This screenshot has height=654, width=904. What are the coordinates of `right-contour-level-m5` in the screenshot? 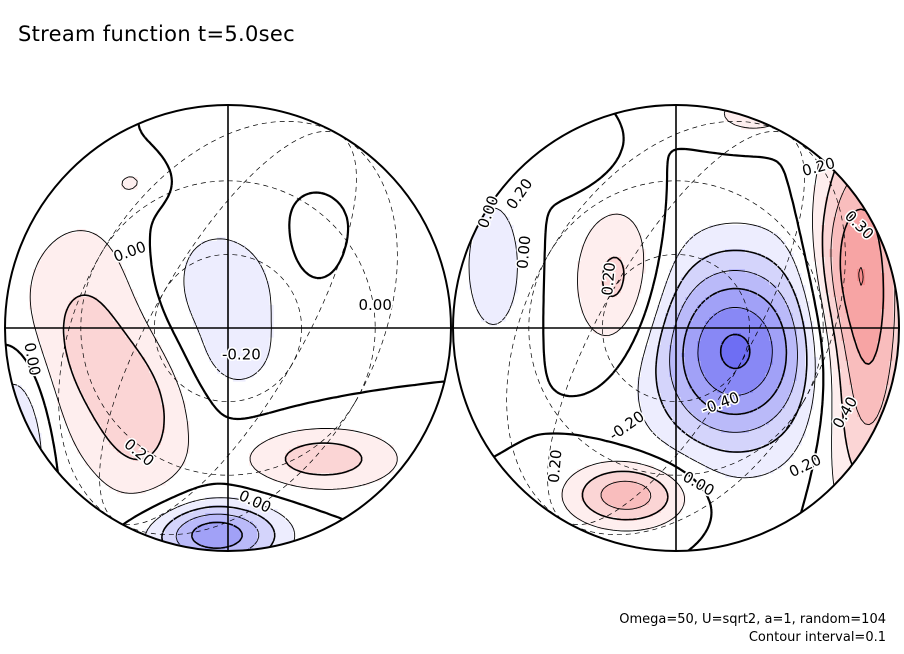 It's located at (735, 351).